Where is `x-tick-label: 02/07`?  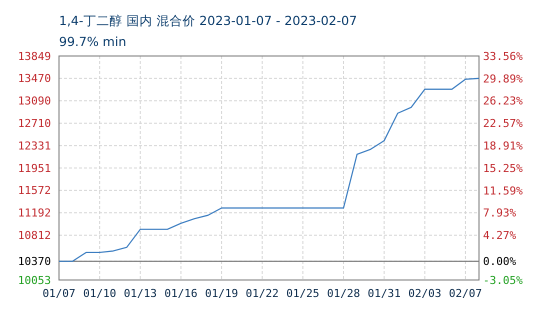 x-tick-label: 02/07 is located at coordinates (465, 293).